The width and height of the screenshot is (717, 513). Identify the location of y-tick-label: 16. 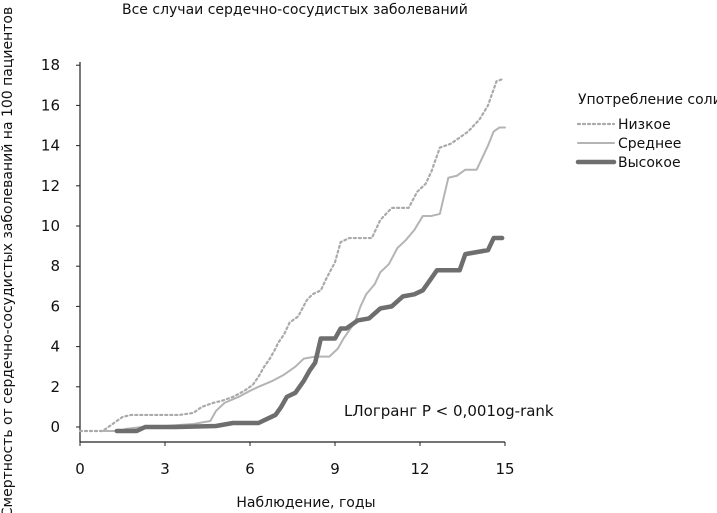
(50, 105).